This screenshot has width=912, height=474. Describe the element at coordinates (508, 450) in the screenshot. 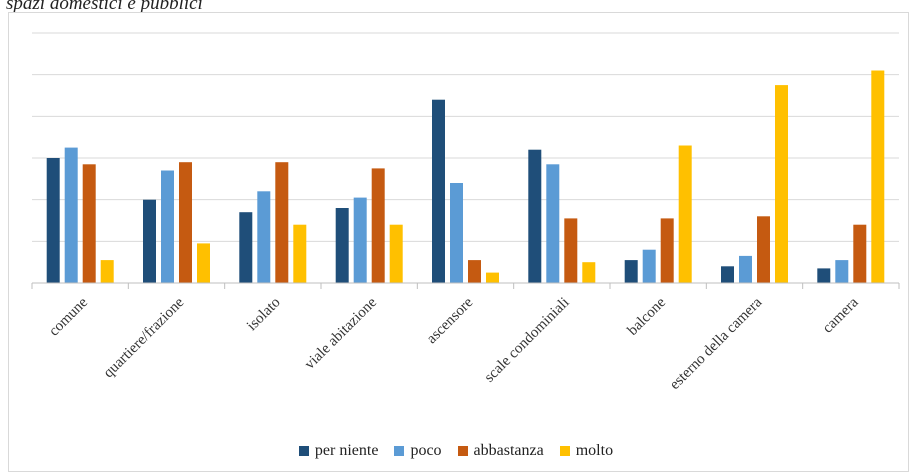

I see `legend-label: abbastanza` at that location.